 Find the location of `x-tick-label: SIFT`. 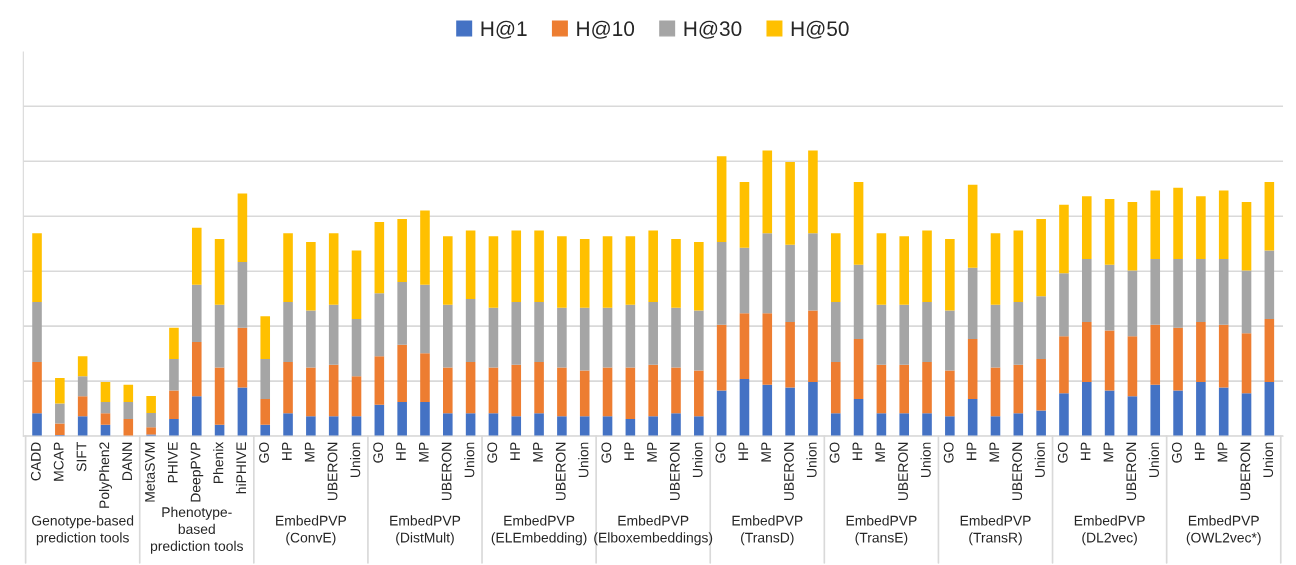

x-tick-label: SIFT is located at coordinates (81, 457).